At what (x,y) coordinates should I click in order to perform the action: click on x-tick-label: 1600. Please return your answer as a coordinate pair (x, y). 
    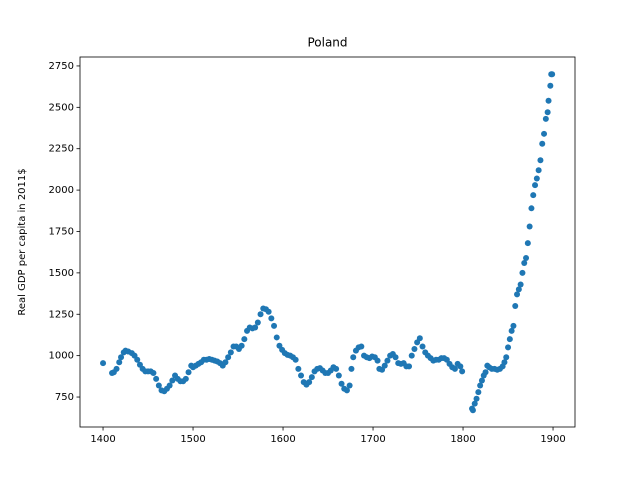
    Looking at the image, I should click on (282, 439).